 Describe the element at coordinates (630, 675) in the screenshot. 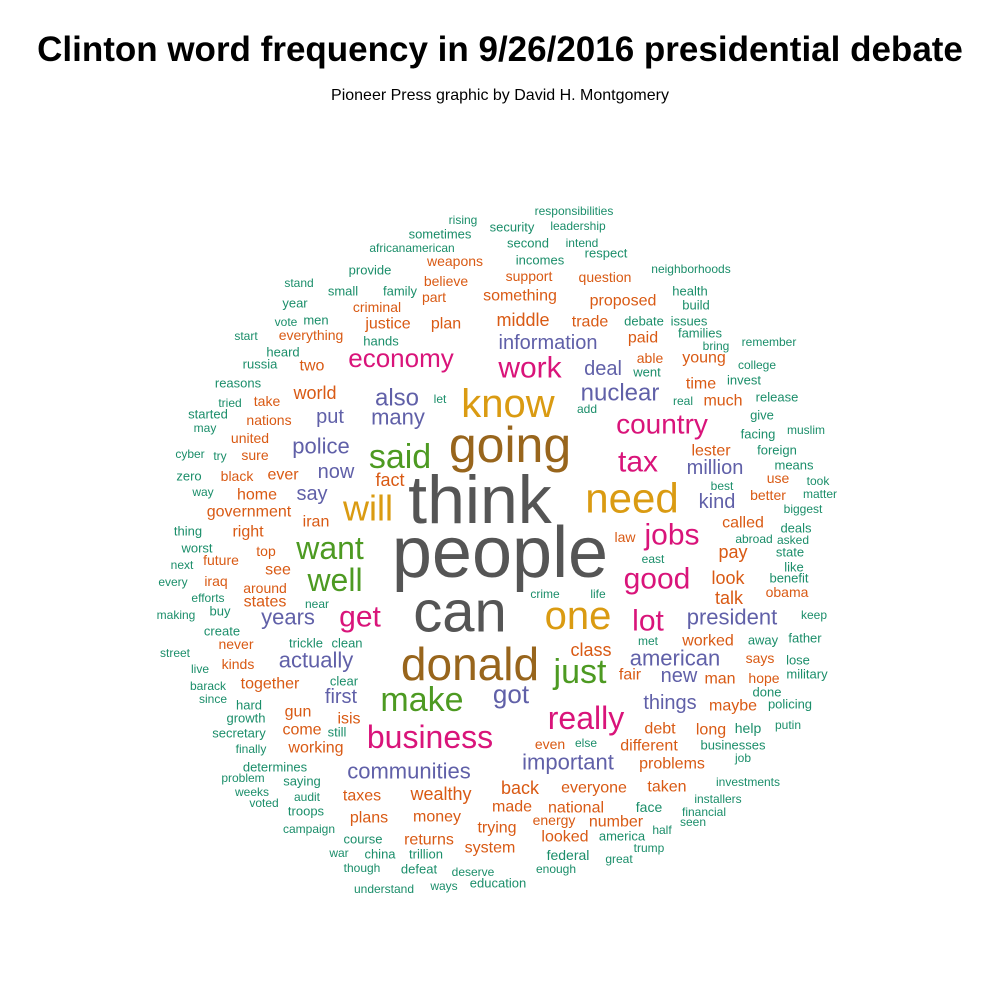

I see `cloud-word-fair: fair` at that location.